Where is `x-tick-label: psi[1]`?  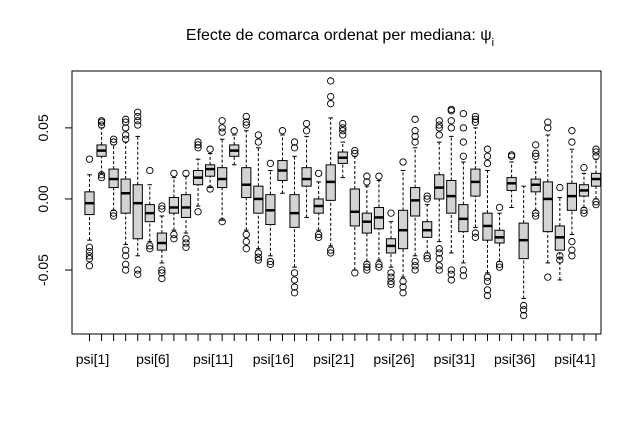
x-tick-label: psi[1] is located at coordinates (92, 359).